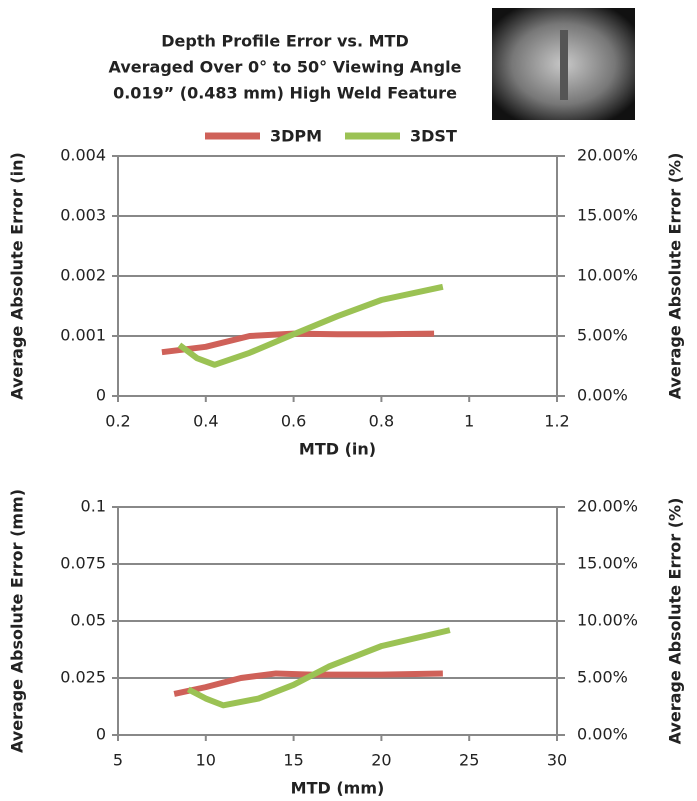  I want to click on y-axis-label: Average Absolute Error (mm), so click(17, 621).